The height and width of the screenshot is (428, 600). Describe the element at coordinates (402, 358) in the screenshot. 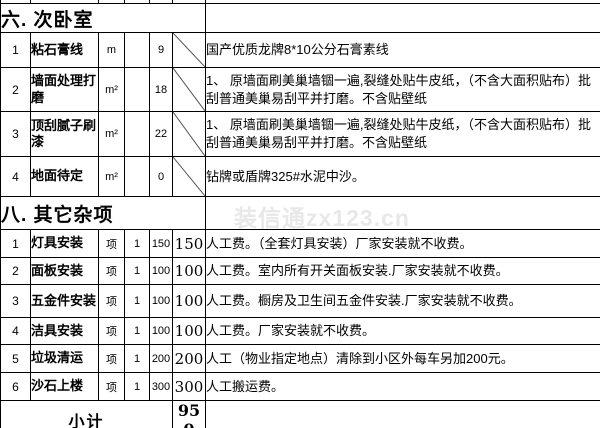

I see `item-desc: 人工（物业指定地点）清除到小区外每车另加200元。` at that location.